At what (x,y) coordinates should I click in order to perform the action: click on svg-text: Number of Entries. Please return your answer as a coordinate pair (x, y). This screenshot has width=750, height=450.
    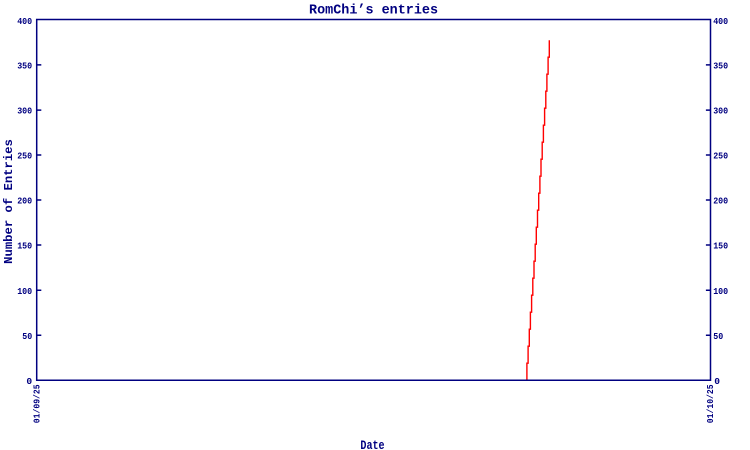
    Looking at the image, I should click on (9, 201).